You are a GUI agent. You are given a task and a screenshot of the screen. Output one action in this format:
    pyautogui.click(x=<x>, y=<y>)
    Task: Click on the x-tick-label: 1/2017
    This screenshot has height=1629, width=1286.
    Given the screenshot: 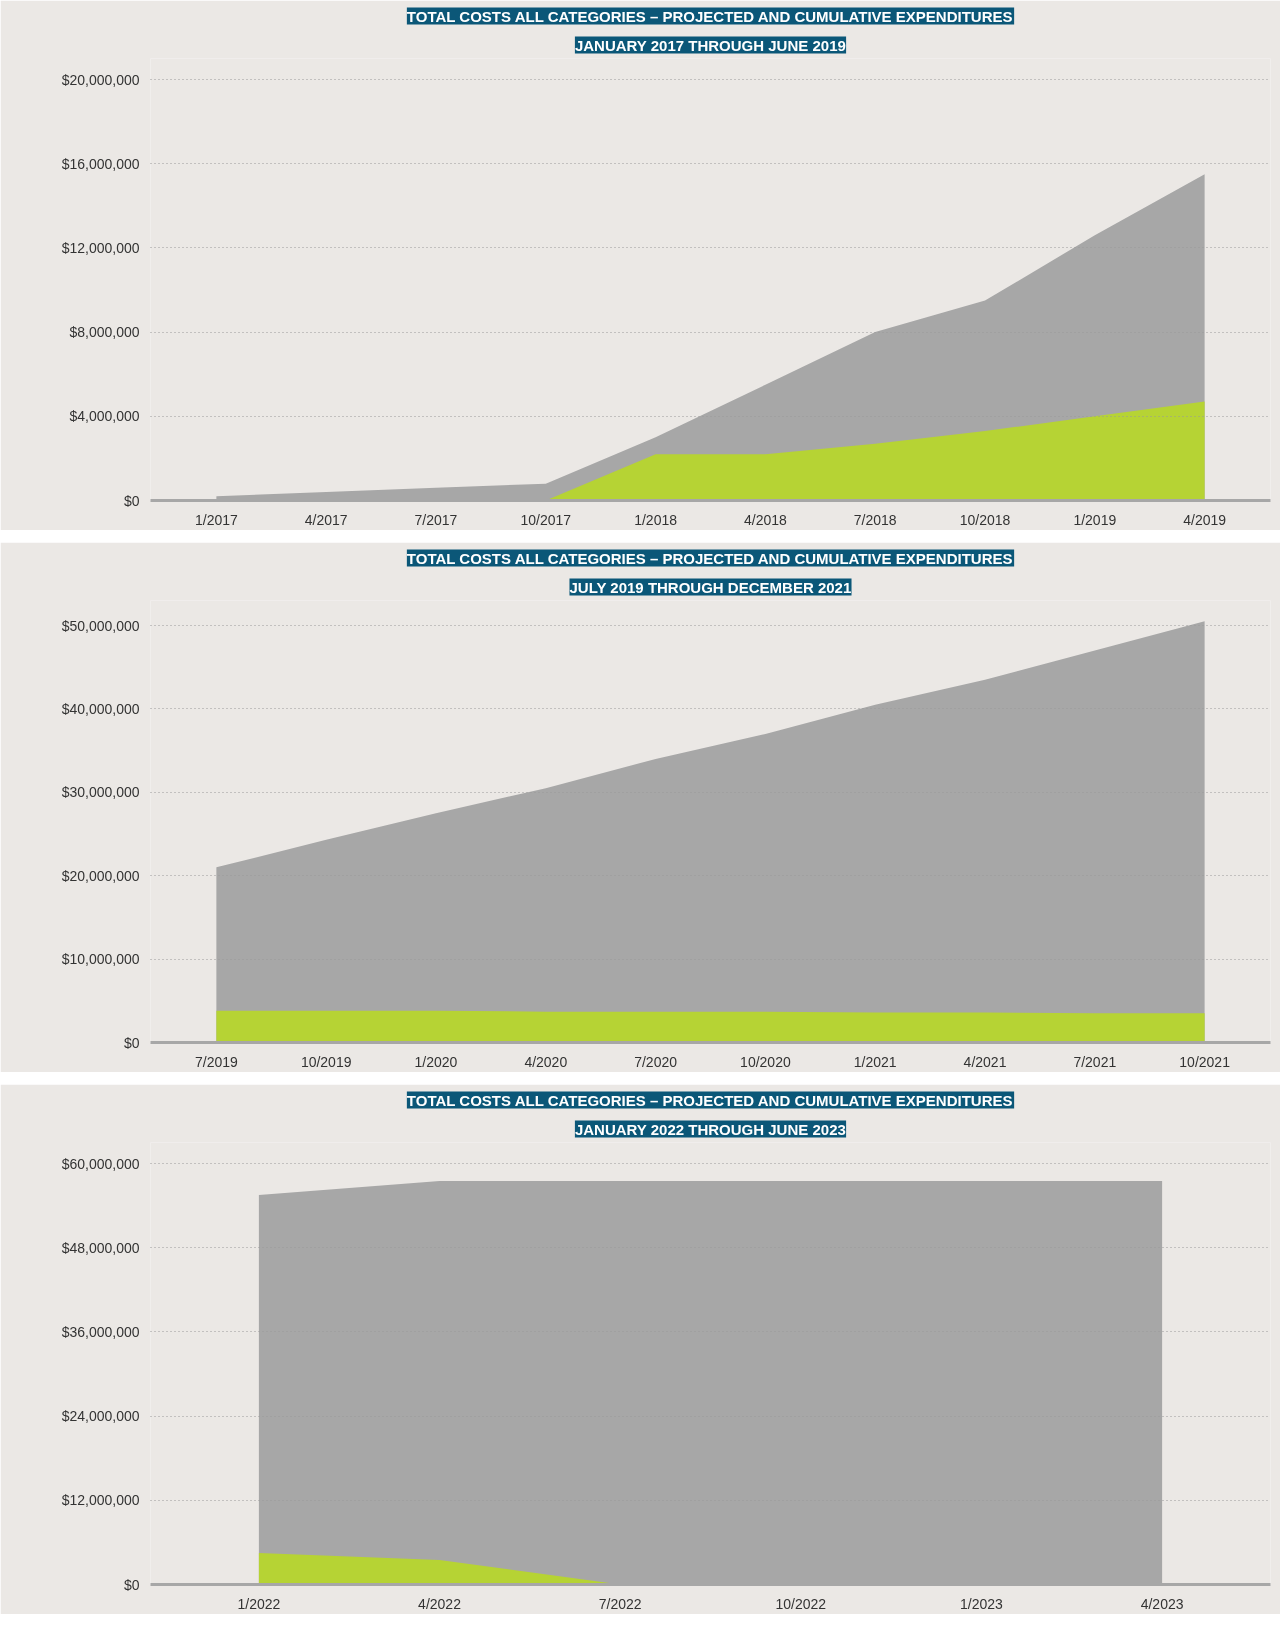 What is the action you would take?
    pyautogui.click(x=216, y=519)
    